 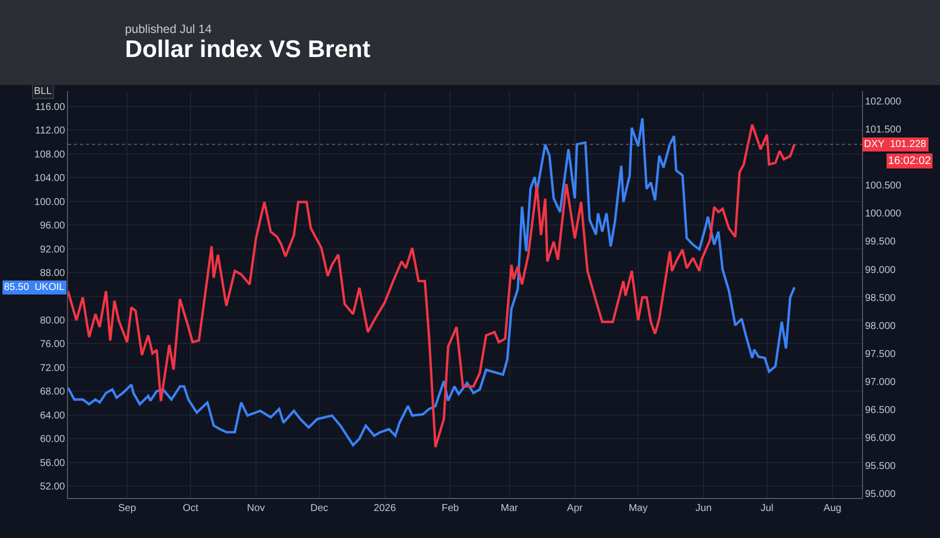 What do you see at coordinates (34, 287) in the screenshot?
I see `text: 85.50 UKOIL` at bounding box center [34, 287].